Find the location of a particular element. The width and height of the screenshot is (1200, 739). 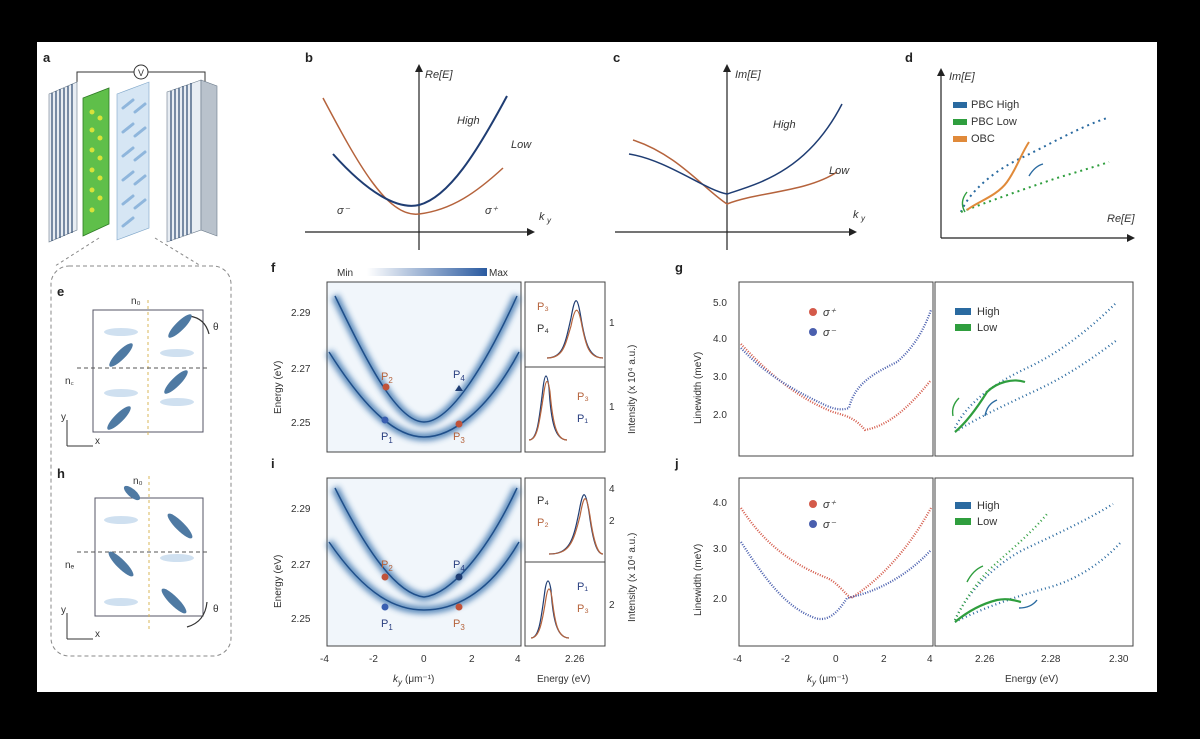

i-spec-xlabel: Energy (eV) is located at coordinates (563, 679).